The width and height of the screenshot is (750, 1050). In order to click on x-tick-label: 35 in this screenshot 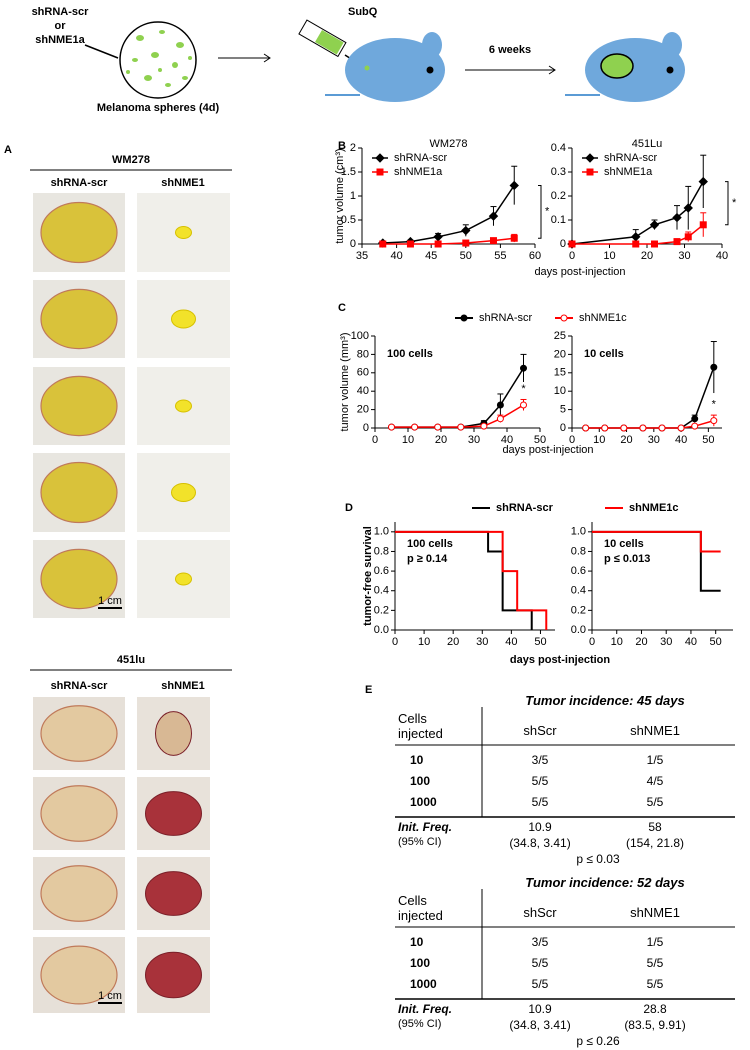, I will do `click(362, 256)`.